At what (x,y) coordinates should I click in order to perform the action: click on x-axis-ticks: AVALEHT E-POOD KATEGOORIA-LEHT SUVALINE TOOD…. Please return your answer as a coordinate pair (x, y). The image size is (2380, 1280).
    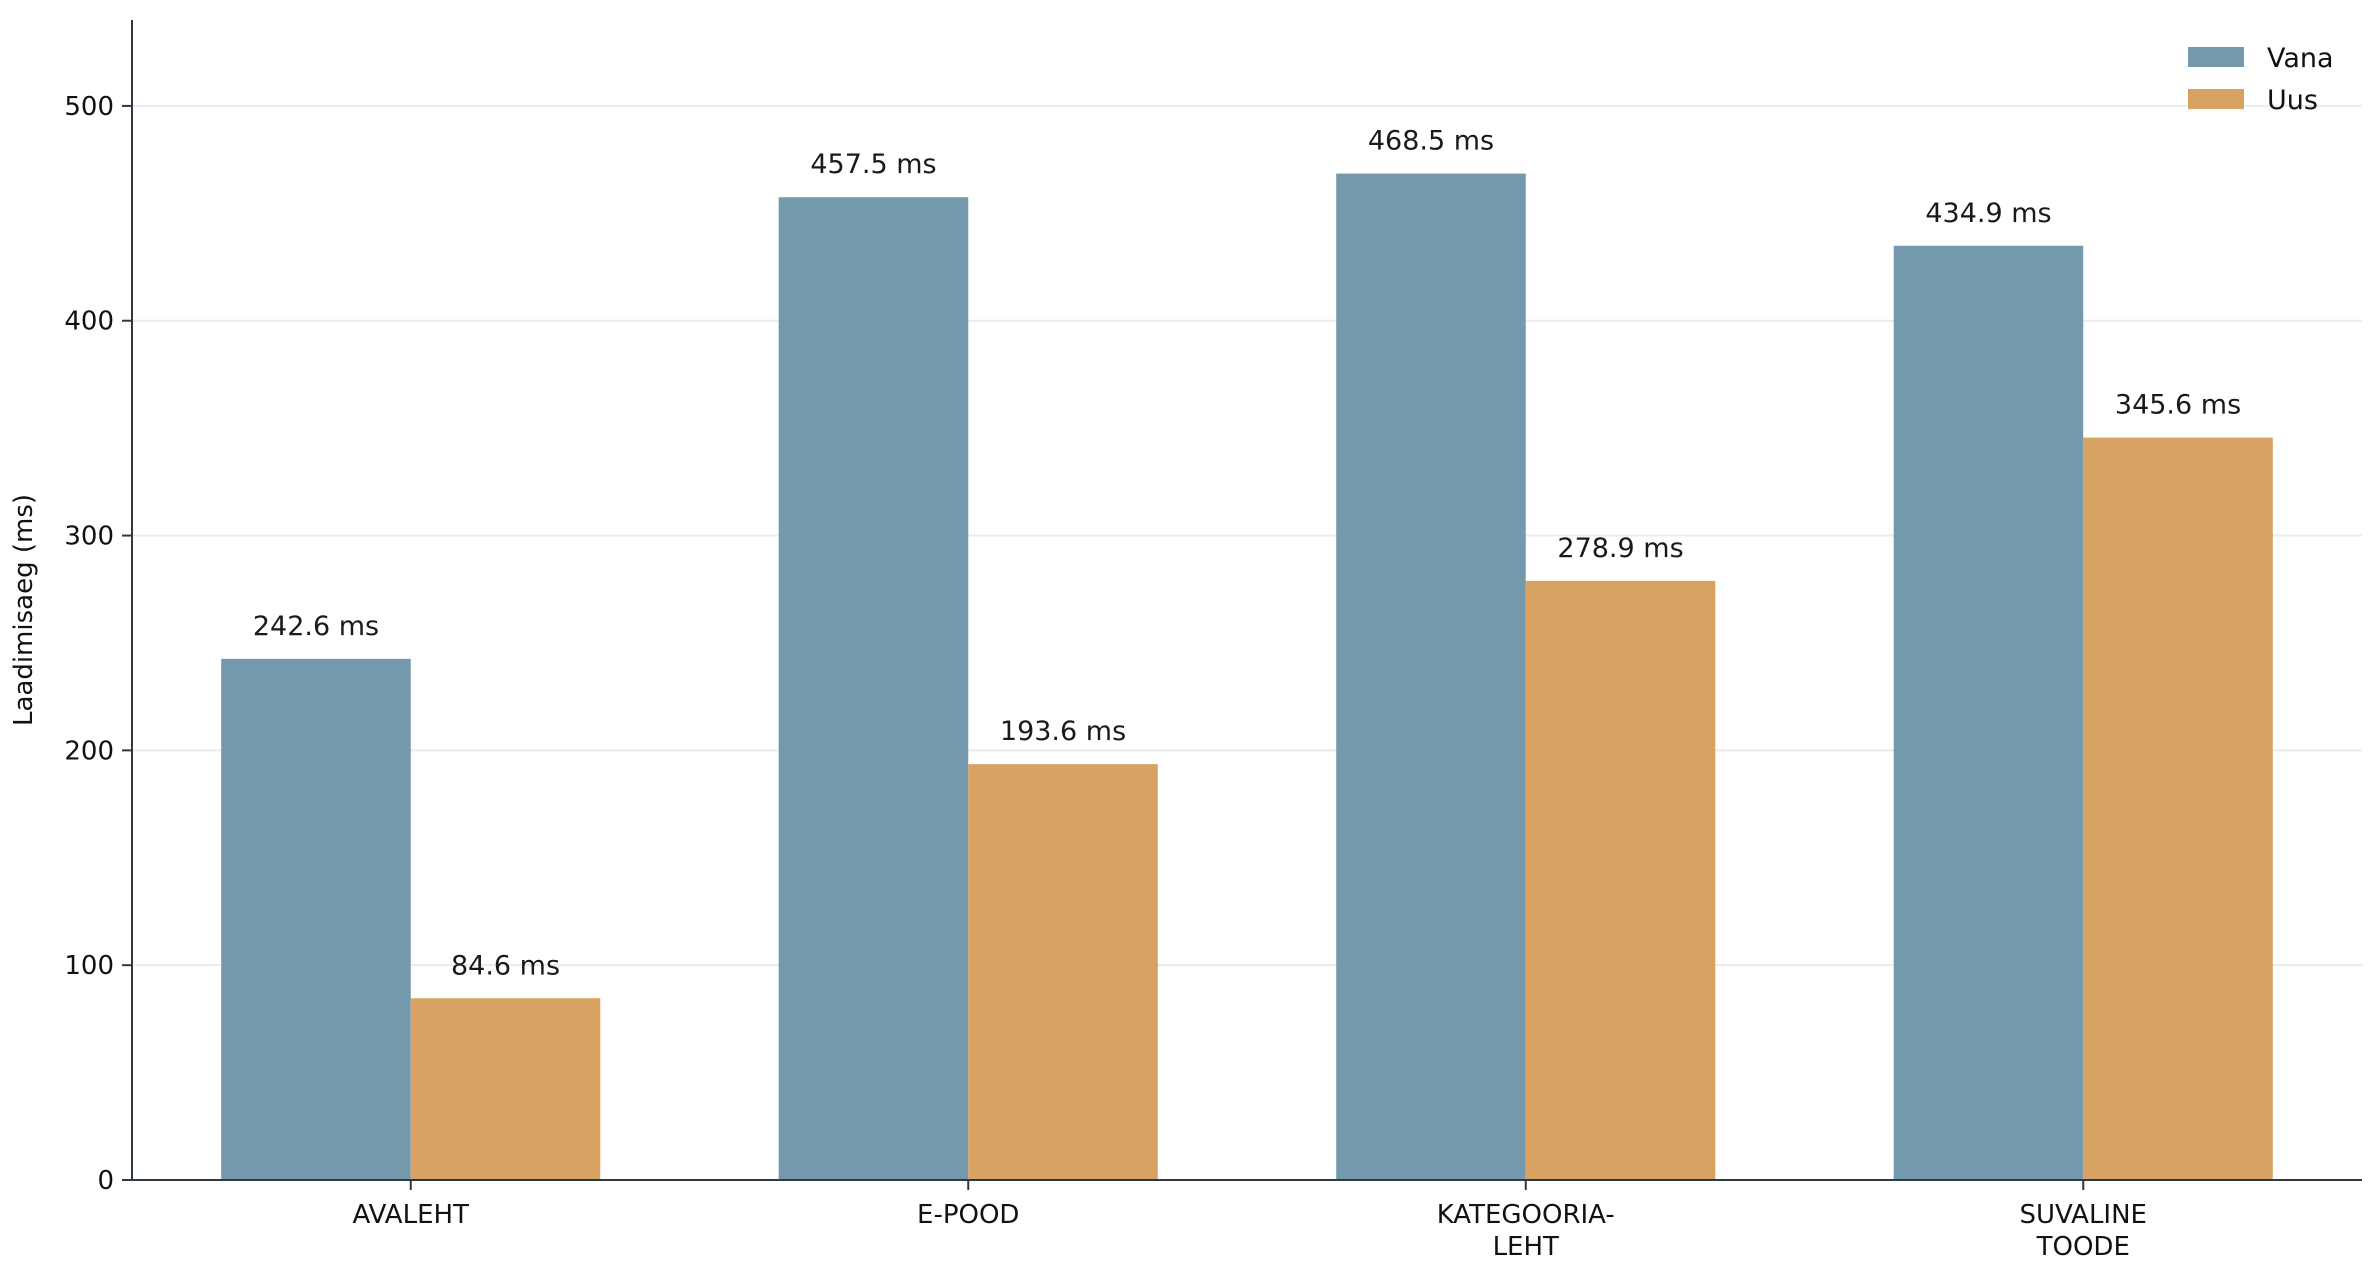
    Looking at the image, I should click on (1250, 1221).